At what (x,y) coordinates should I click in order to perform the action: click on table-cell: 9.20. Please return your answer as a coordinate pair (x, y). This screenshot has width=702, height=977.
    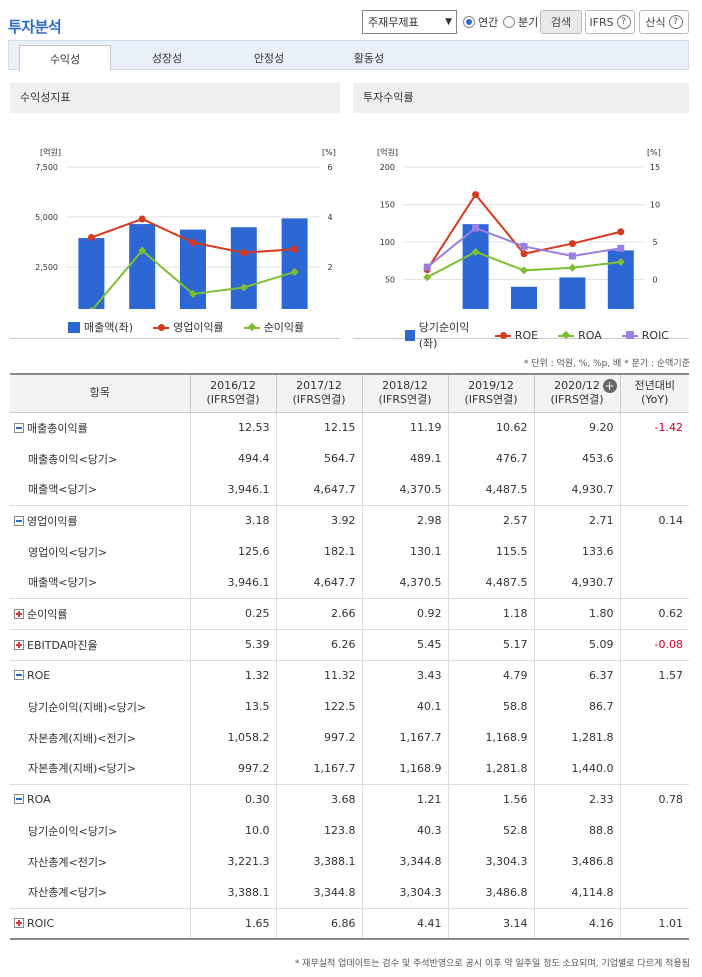
    Looking at the image, I should click on (577, 427).